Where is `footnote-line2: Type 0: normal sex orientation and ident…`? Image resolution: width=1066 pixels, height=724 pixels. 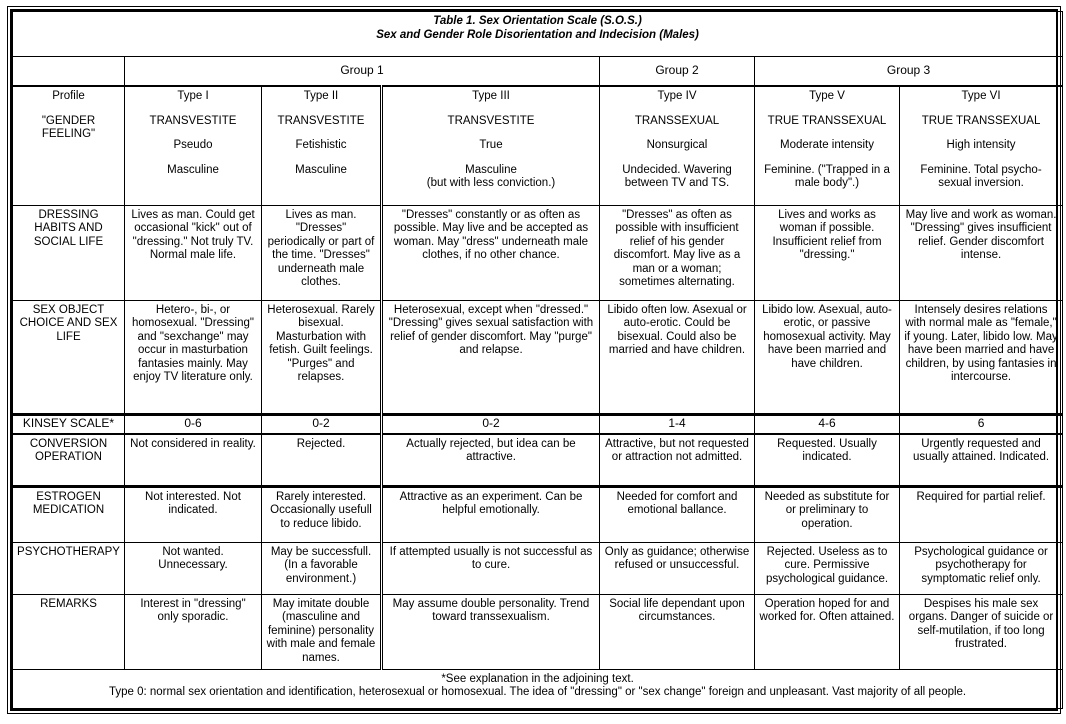 footnote-line2: Type 0: normal sex orientation and ident… is located at coordinates (537, 692).